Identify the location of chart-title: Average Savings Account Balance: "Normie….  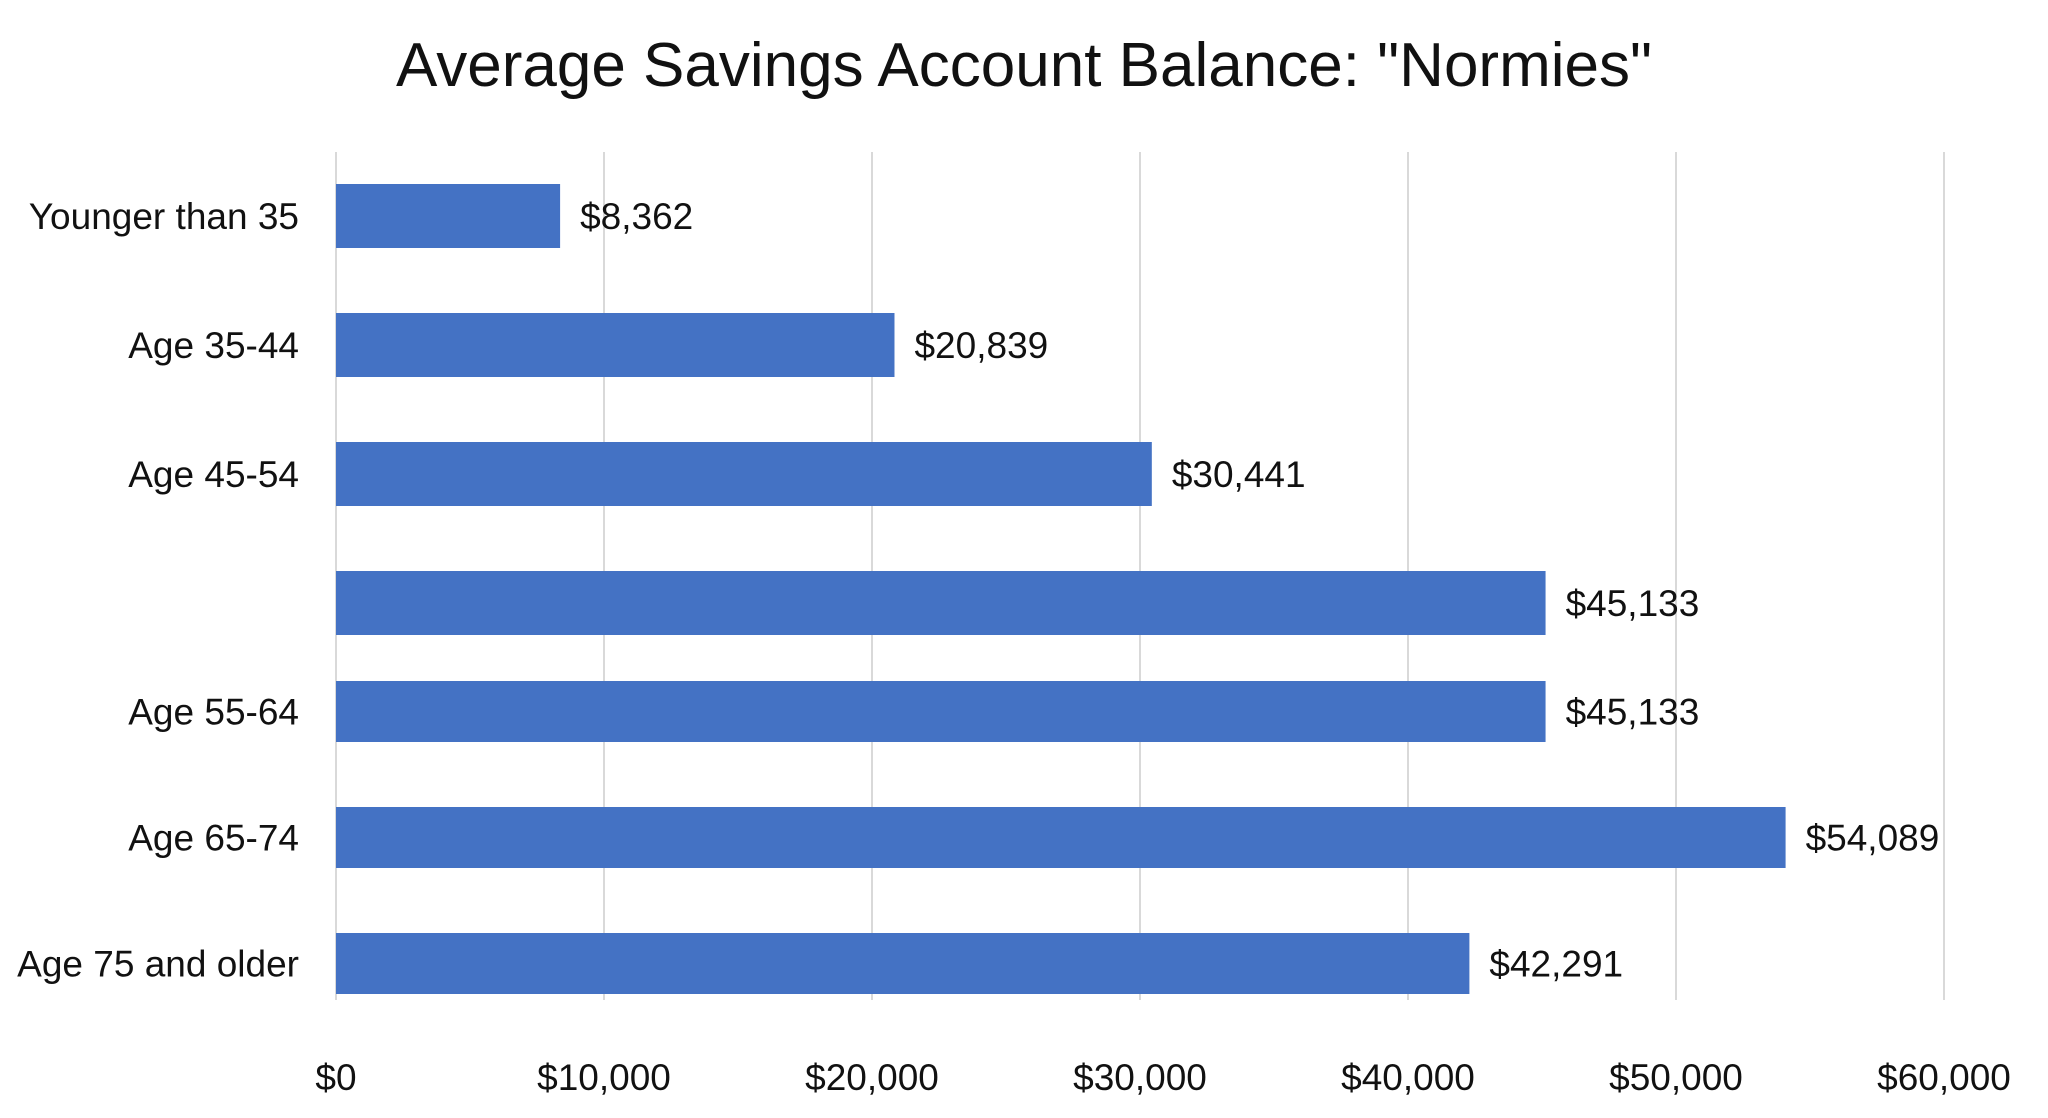
(1024, 65).